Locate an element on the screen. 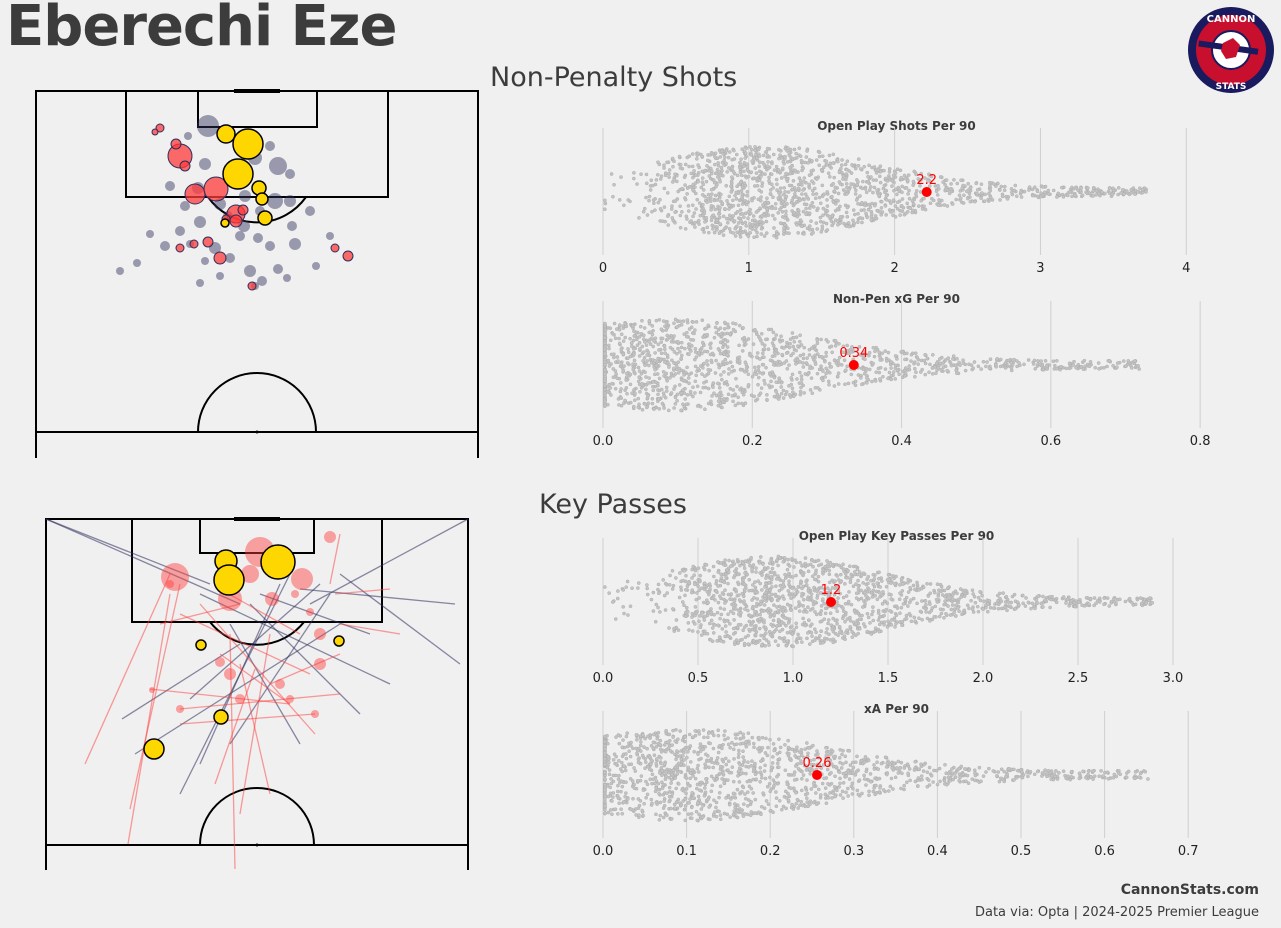  player-point is located at coordinates (831, 602).